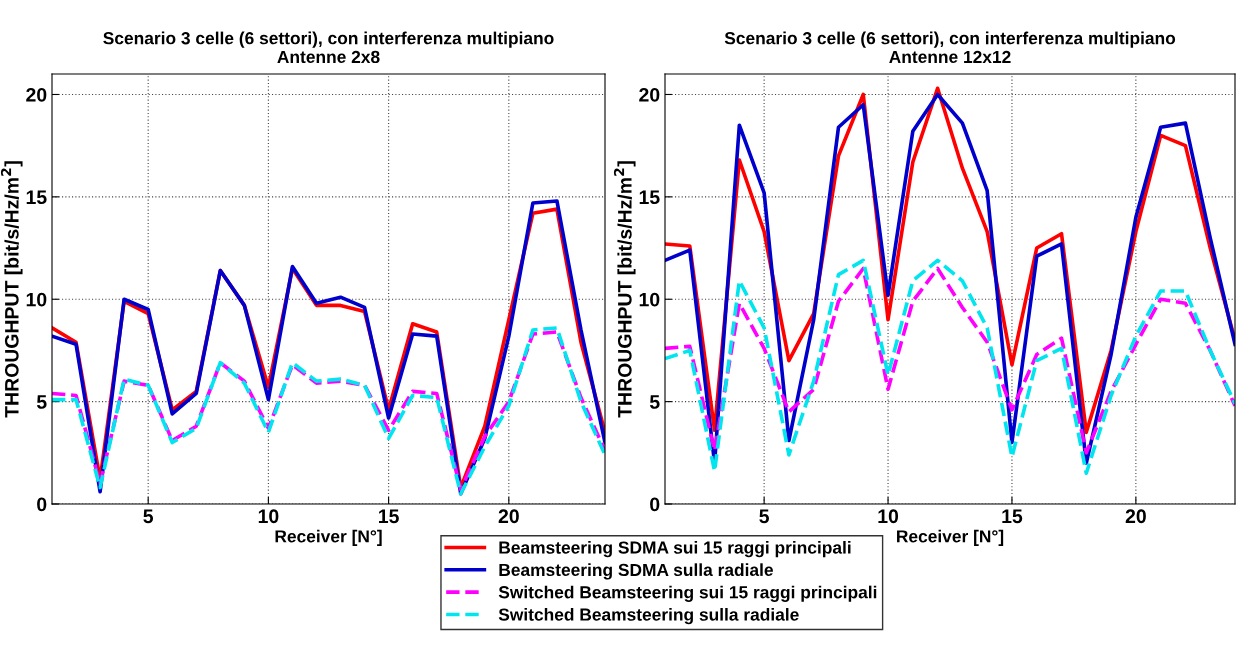  I want to click on legend-label: Beamsteering SDMA sulla radiale, so click(636, 571).